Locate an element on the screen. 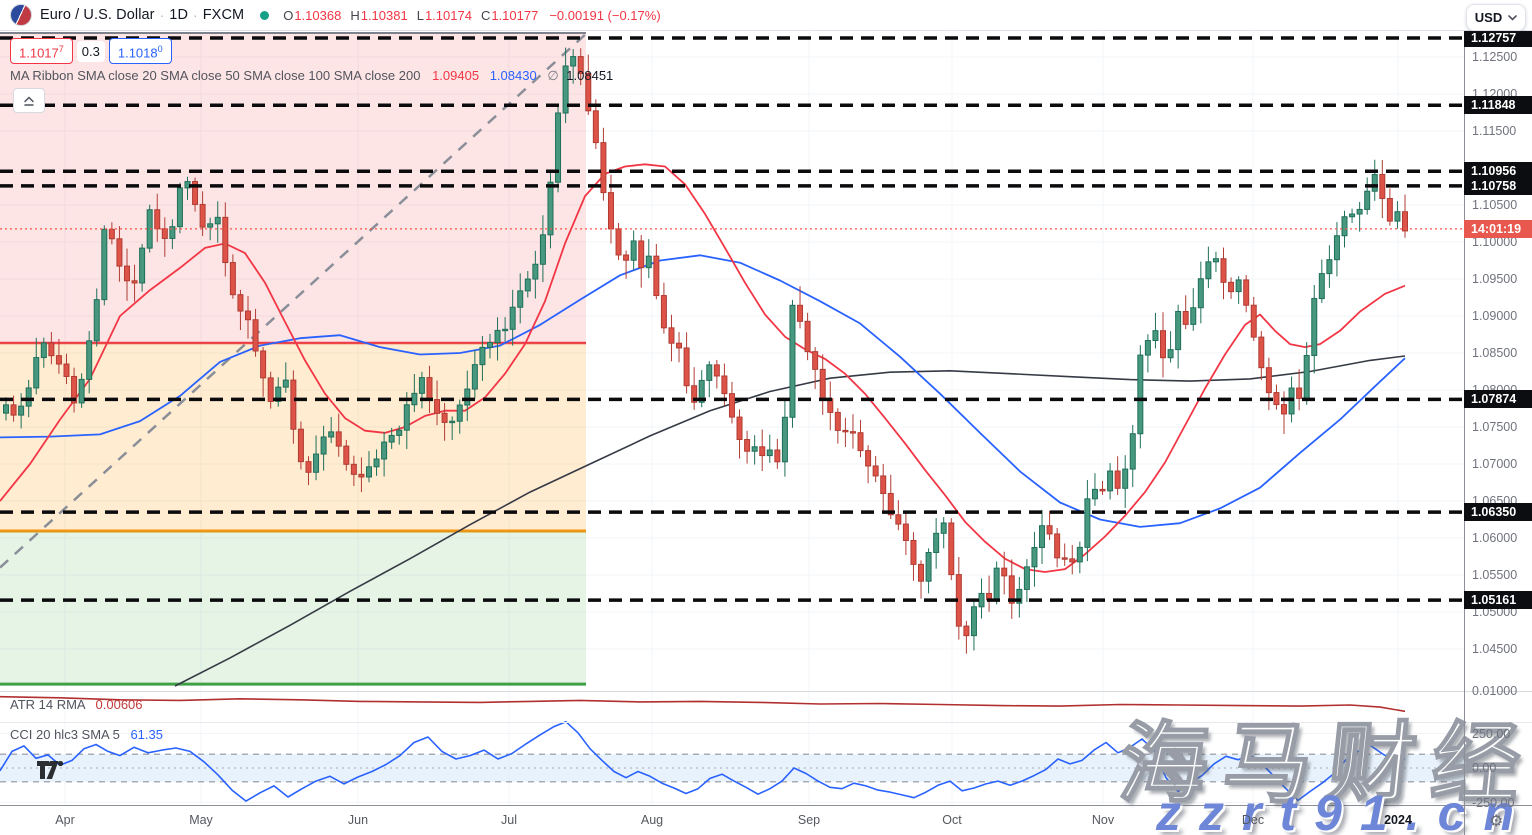 The image size is (1532, 835). price-level-badge: 1.10956 is located at coordinates (1498, 171).